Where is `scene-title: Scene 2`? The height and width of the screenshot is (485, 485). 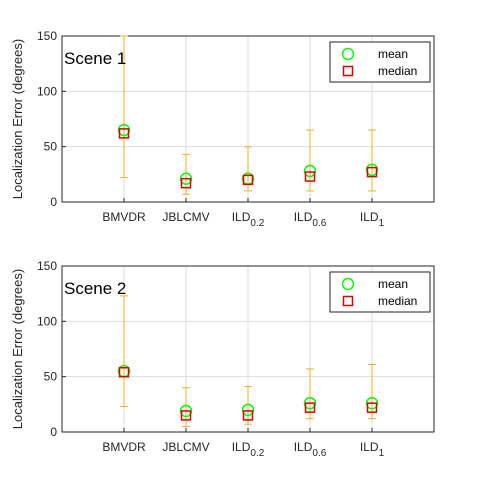
scene-title: Scene 2 is located at coordinates (95, 288).